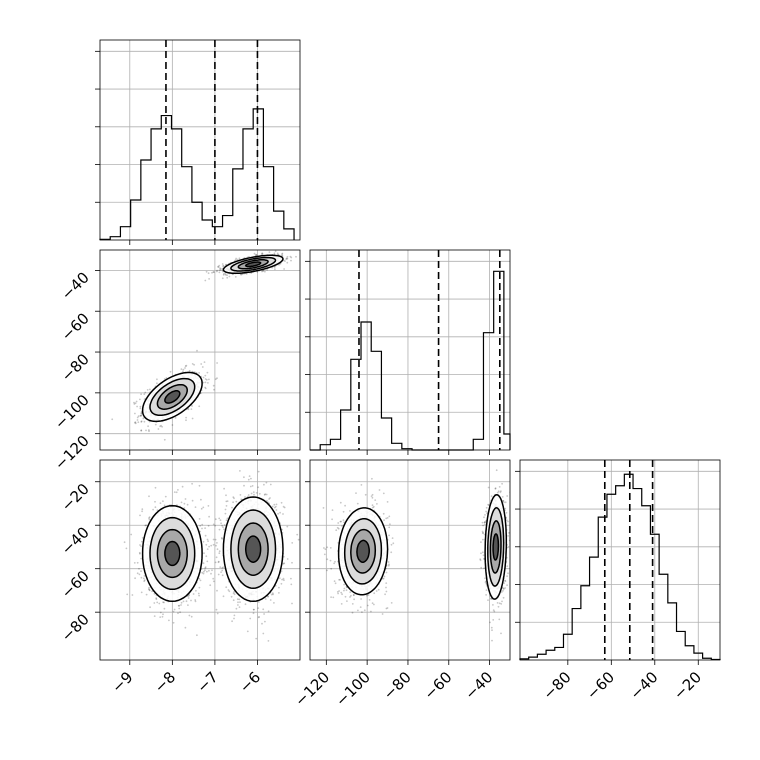 The height and width of the screenshot is (760, 760). Describe the element at coordinates (312, 689) in the screenshot. I see `x-tick-label: −120` at that location.